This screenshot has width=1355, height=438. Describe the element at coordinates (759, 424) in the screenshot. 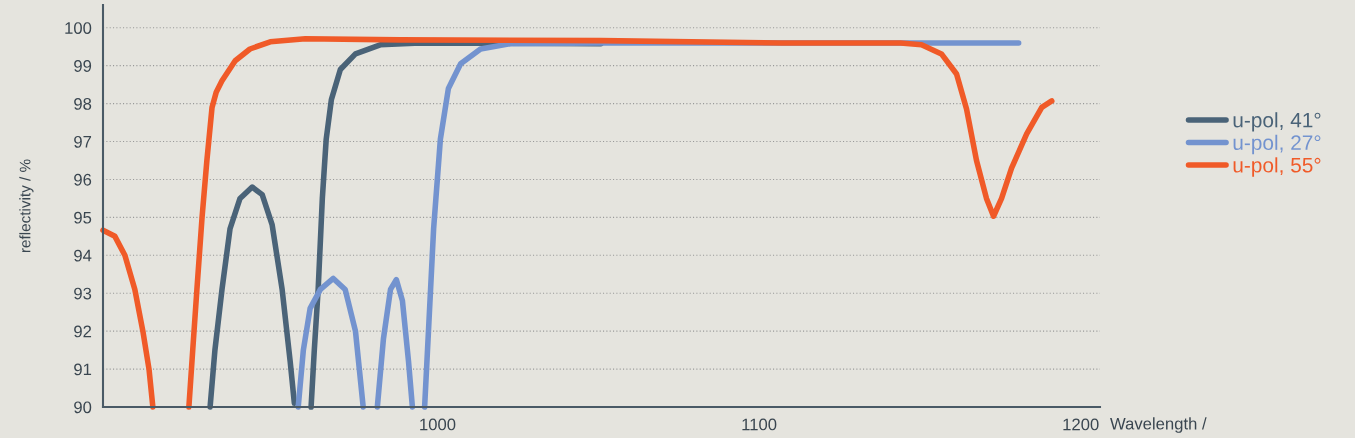

I see `x-tick-label: 1100` at that location.